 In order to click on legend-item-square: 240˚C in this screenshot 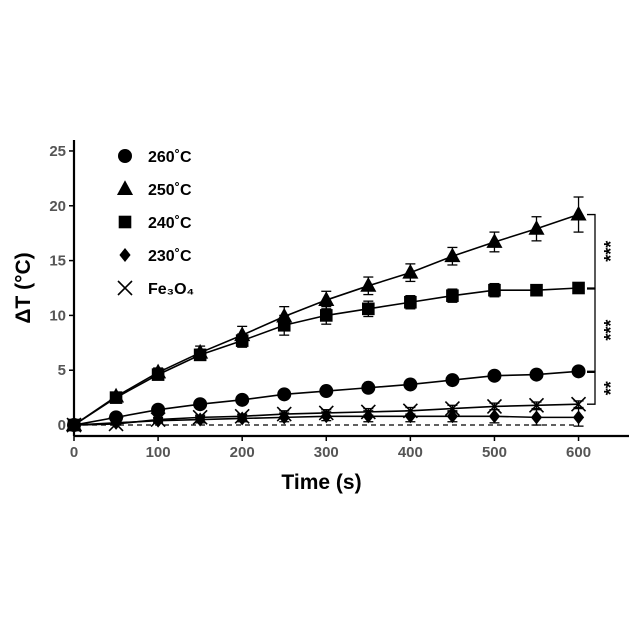, I will do `click(155, 223)`.